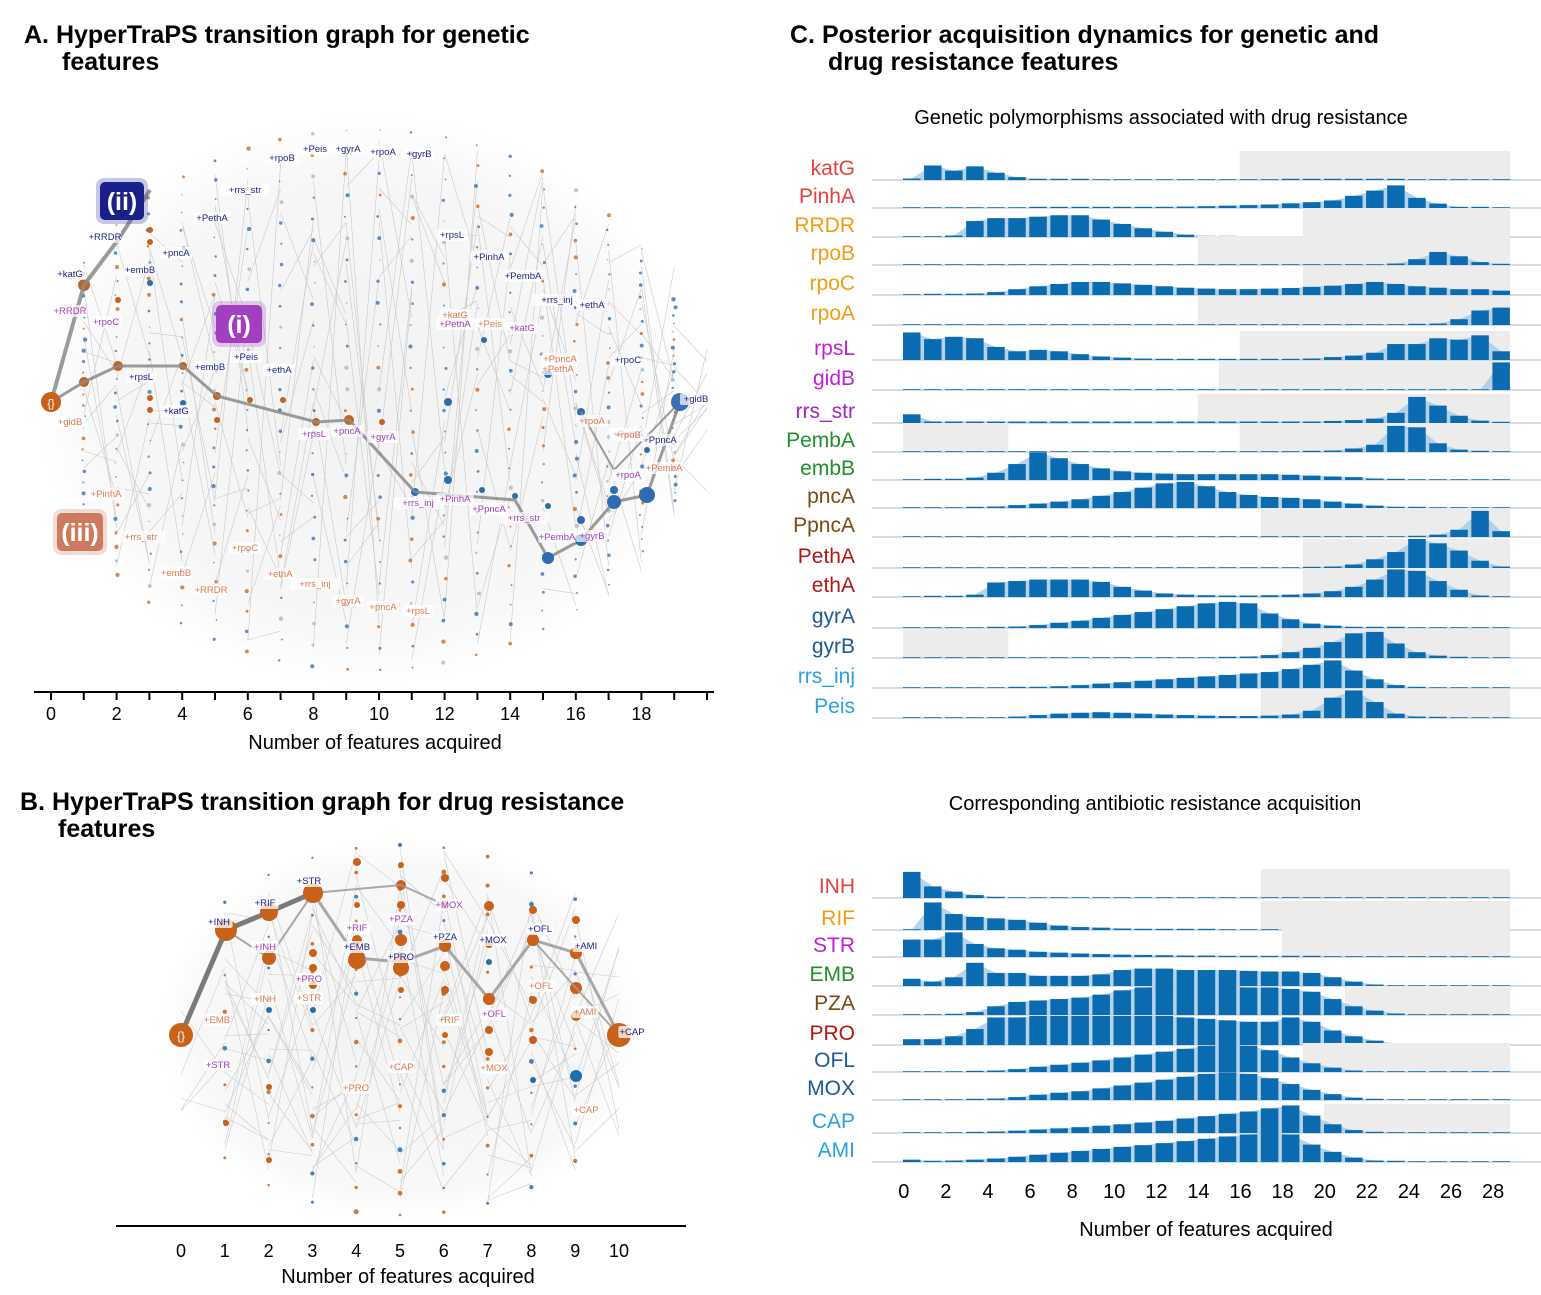 The image size is (1541, 1295). I want to click on transition-label: +katG, so click(176, 411).